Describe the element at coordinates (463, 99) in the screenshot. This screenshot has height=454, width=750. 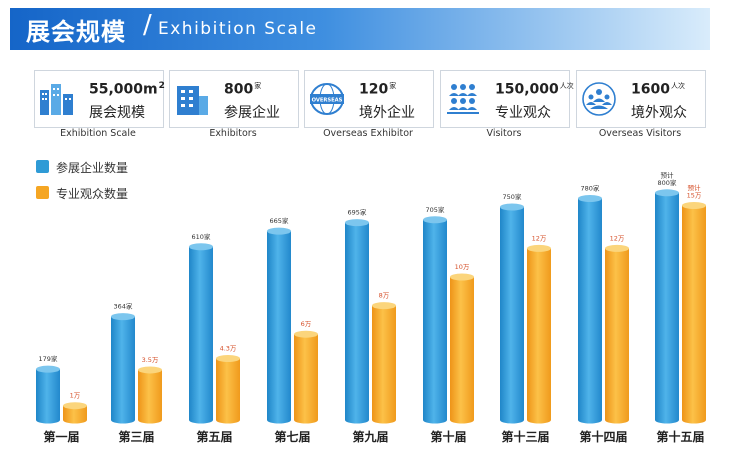
I see `audience-icon` at that location.